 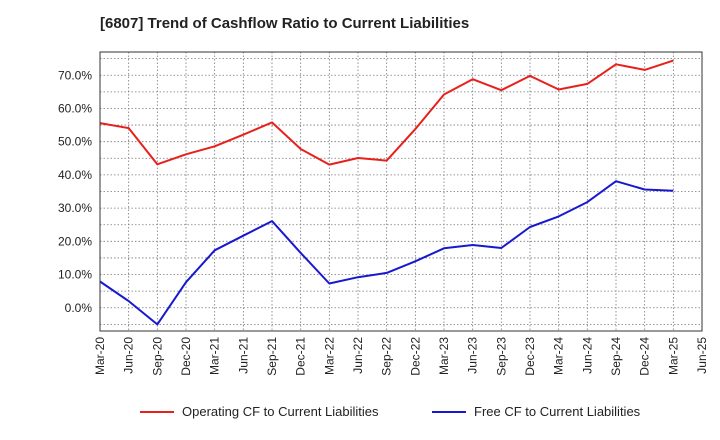 I want to click on legend-swatch-free-cf, so click(x=449, y=411).